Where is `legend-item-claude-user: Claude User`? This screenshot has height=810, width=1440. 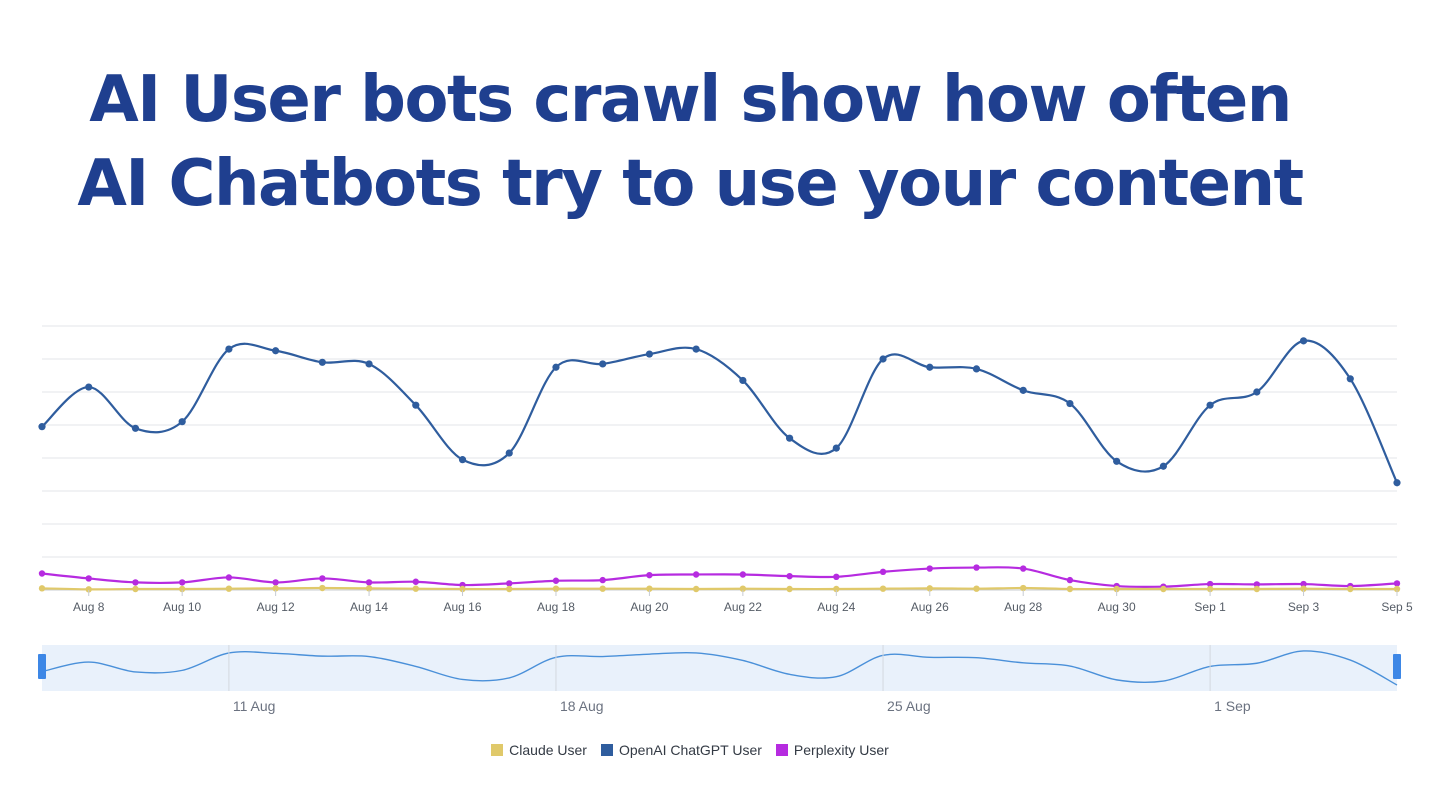 legend-item-claude-user: Claude User is located at coordinates (539, 750).